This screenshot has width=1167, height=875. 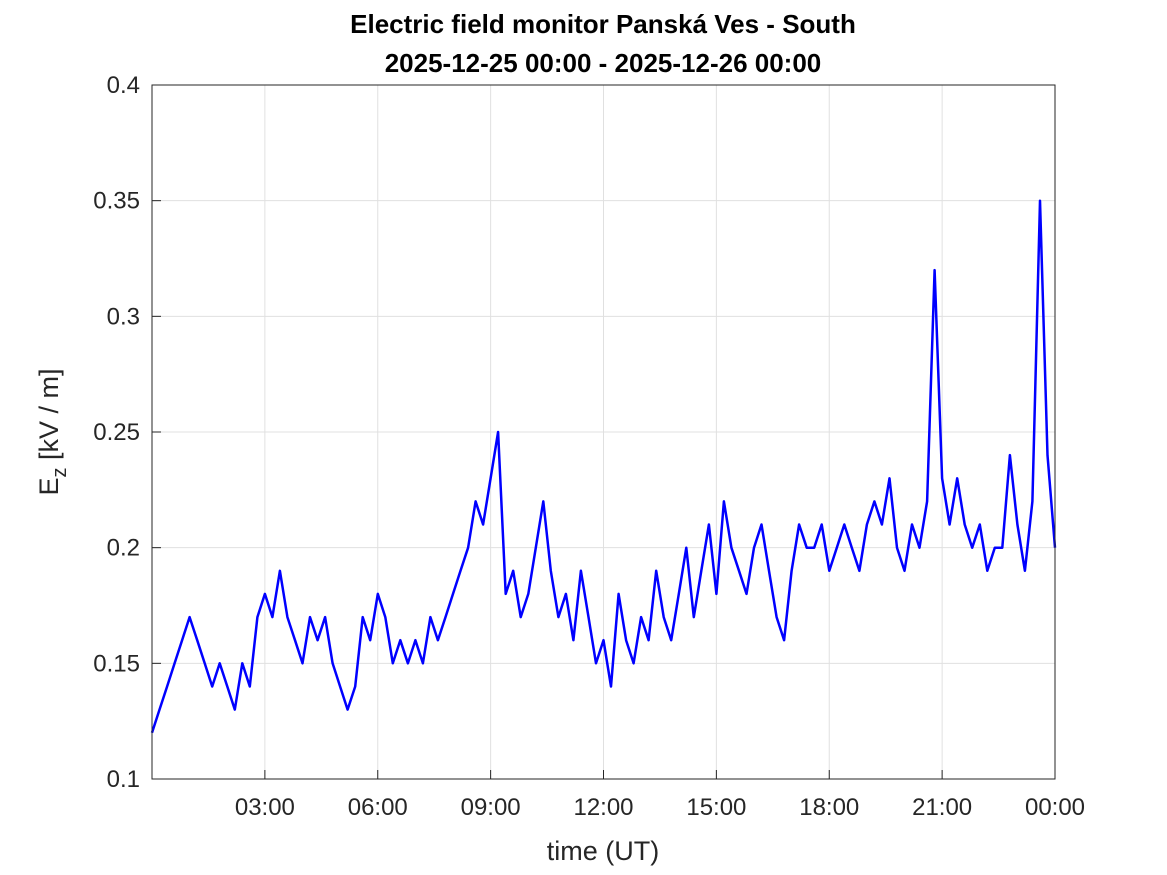 What do you see at coordinates (123, 316) in the screenshot?
I see `y-tick-label: 0.3` at bounding box center [123, 316].